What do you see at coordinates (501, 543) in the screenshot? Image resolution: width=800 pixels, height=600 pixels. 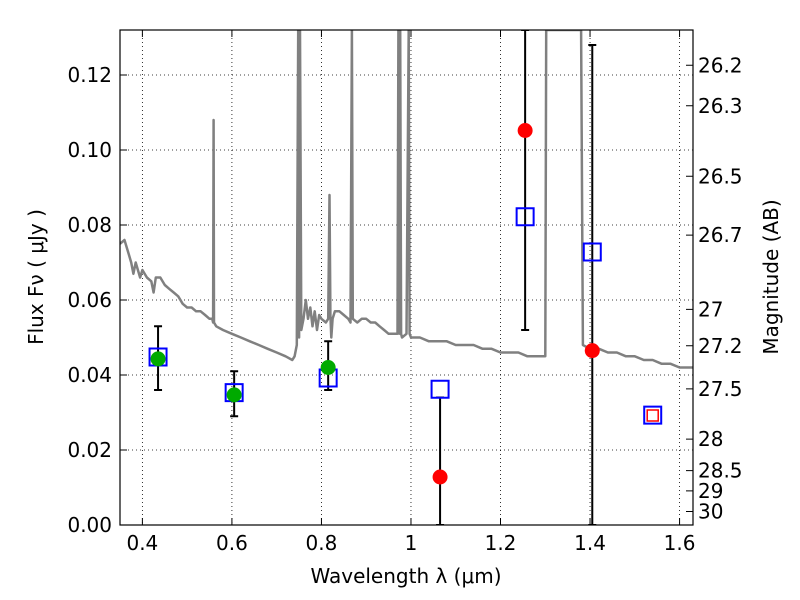 I see `x-tick-label: 1.2` at bounding box center [501, 543].